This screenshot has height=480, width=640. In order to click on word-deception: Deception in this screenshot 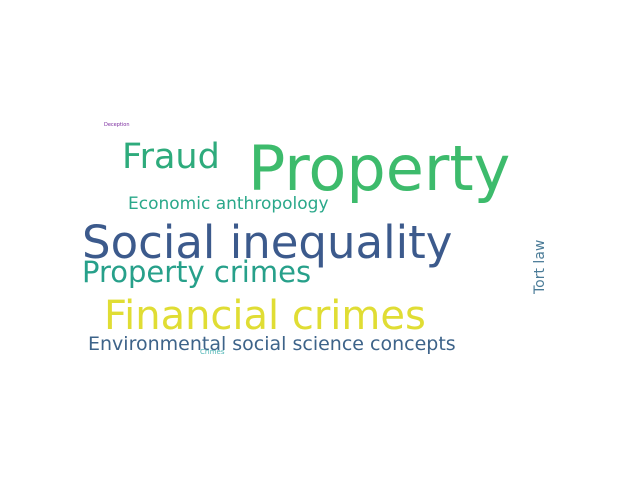, I will do `click(117, 125)`.